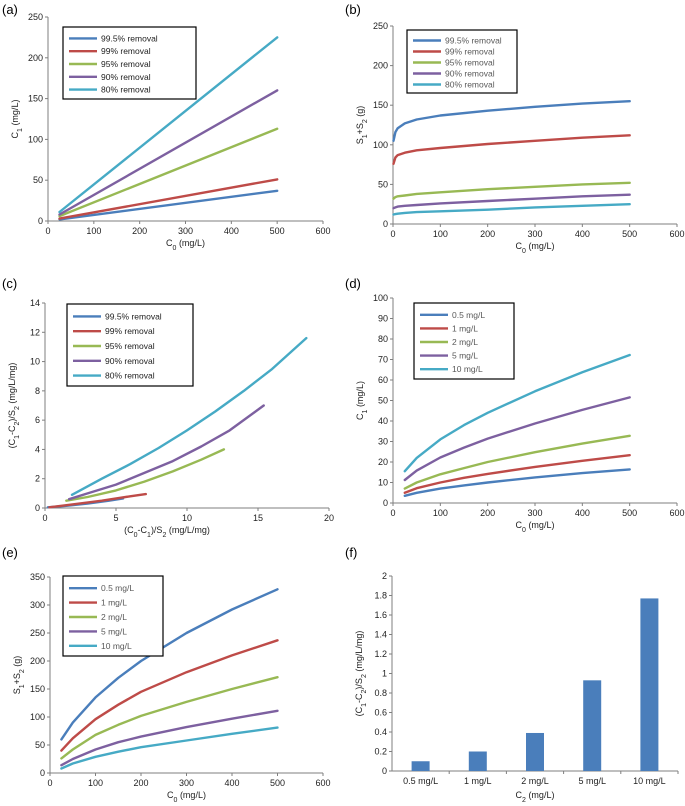 The image size is (685, 806). What do you see at coordinates (383, 380) in the screenshot?
I see `y-tick-label: 60` at bounding box center [383, 380].